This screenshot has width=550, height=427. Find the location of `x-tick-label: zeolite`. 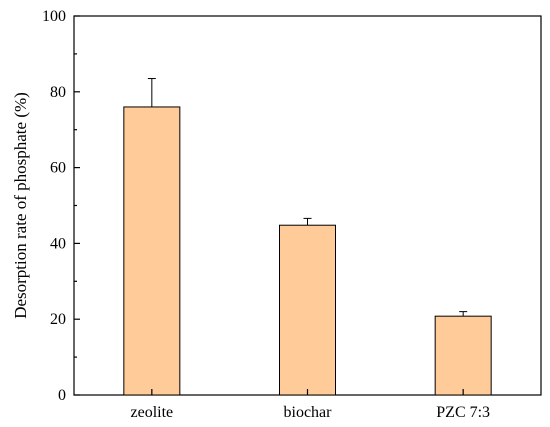

x-tick-label: zeolite is located at coordinates (152, 412).